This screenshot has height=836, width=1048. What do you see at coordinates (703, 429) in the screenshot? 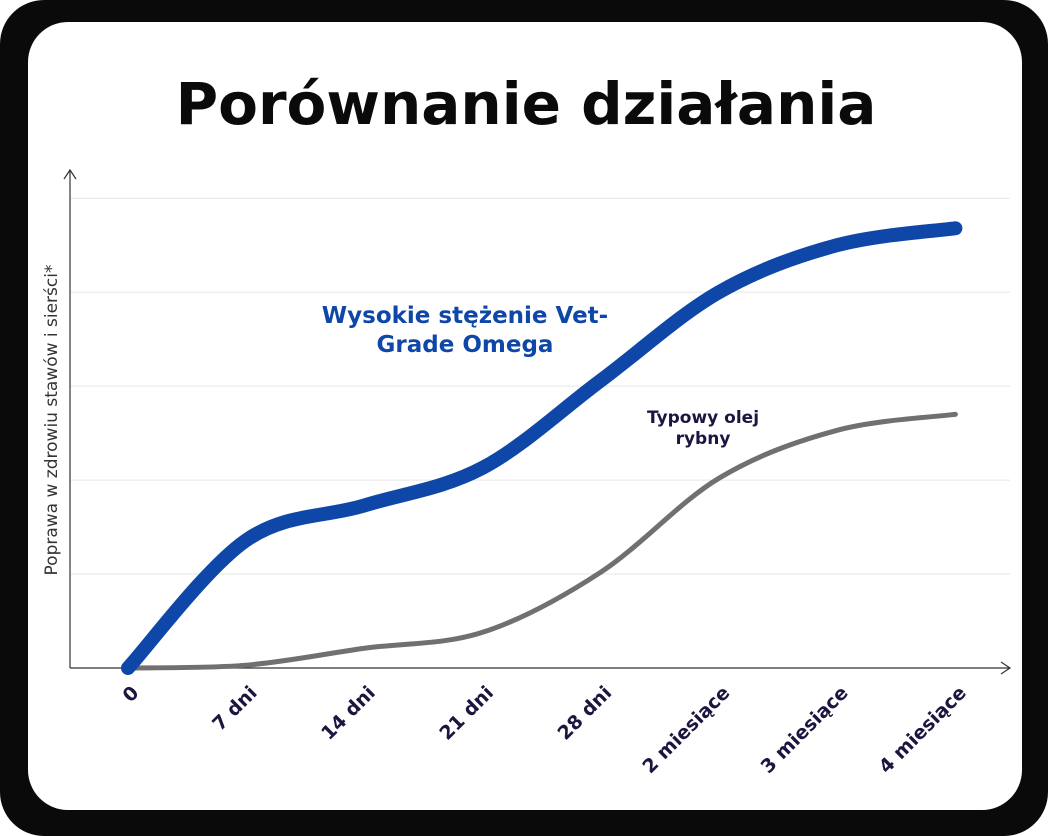
I see `series-label: Typowy olej rybny` at bounding box center [703, 429].